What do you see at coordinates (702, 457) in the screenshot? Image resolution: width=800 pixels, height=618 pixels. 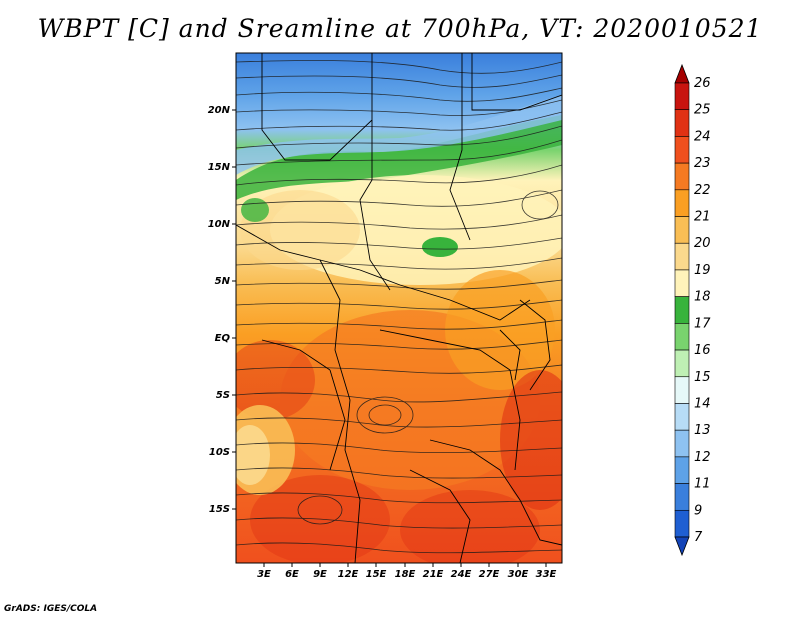 I see `colorbar-label: 12` at bounding box center [702, 457].